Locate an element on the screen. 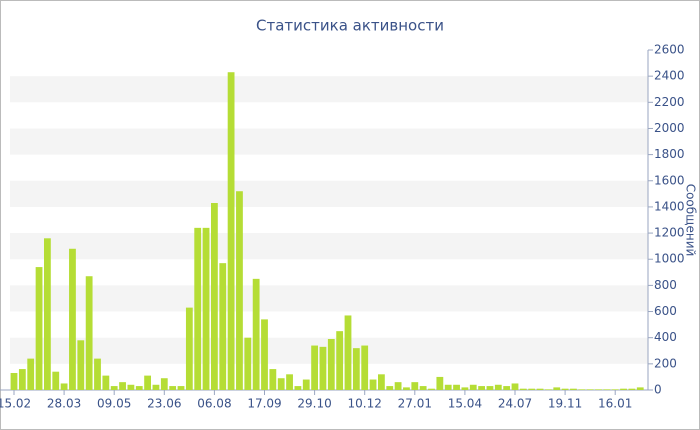 The width and height of the screenshot is (700, 430). x-tick-label: 29.10 is located at coordinates (314, 404).